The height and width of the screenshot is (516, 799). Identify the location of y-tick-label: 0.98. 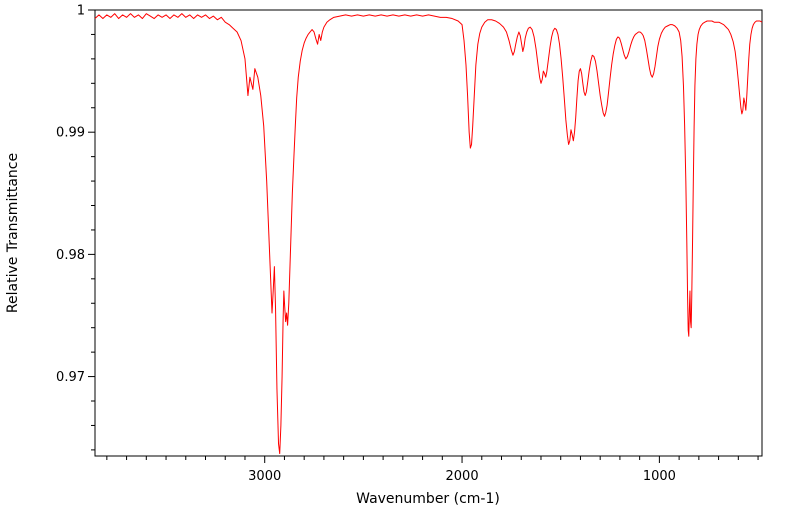
(70, 255).